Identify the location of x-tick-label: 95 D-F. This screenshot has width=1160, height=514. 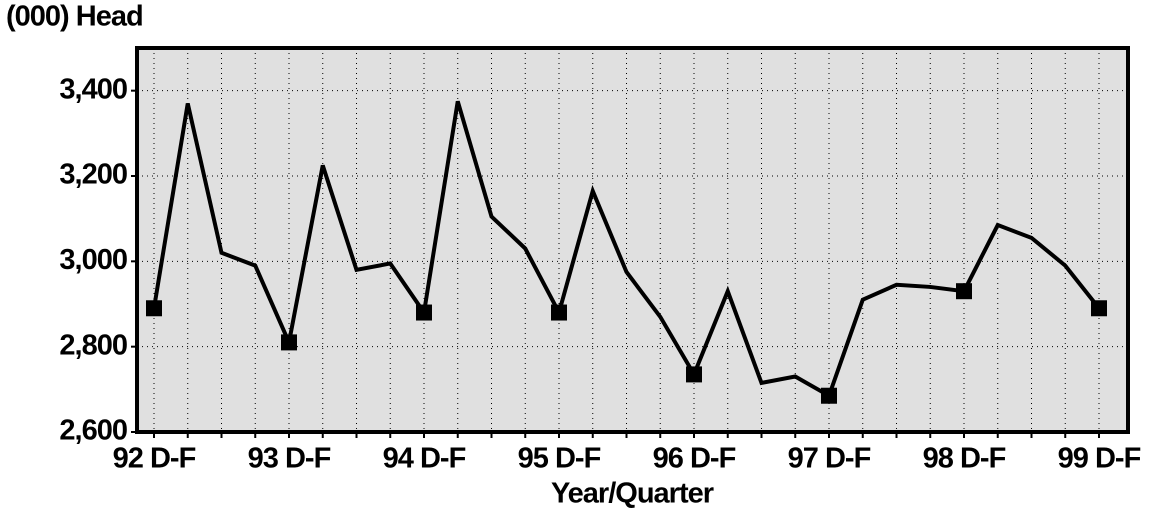
(559, 459).